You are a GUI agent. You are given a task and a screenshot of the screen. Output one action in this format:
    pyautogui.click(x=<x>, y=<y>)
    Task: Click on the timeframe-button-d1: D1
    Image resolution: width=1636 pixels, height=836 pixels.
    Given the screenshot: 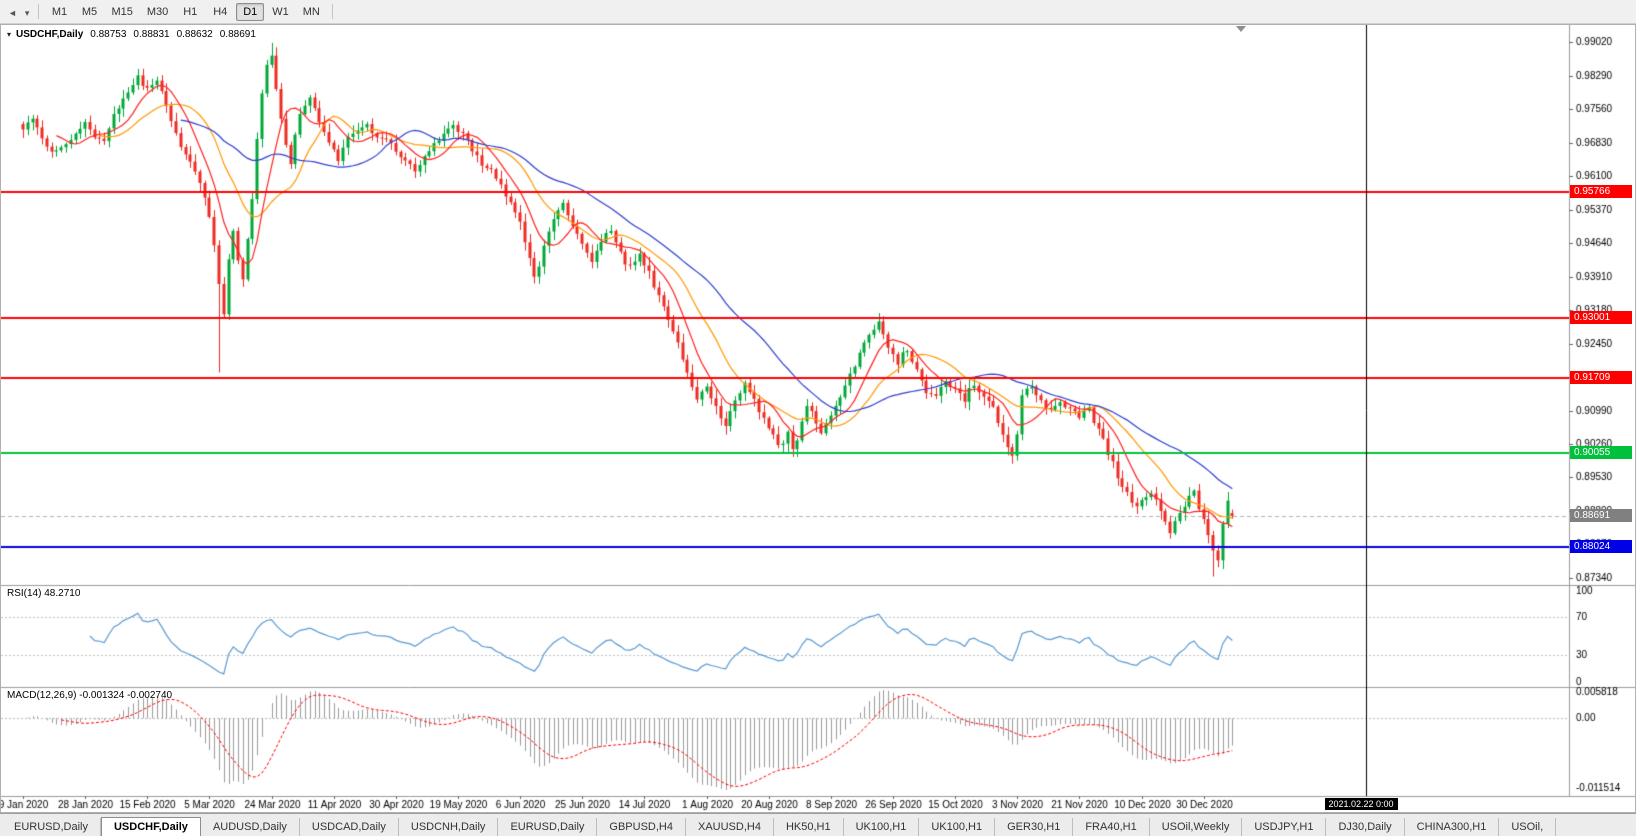 What is the action you would take?
    pyautogui.click(x=250, y=11)
    